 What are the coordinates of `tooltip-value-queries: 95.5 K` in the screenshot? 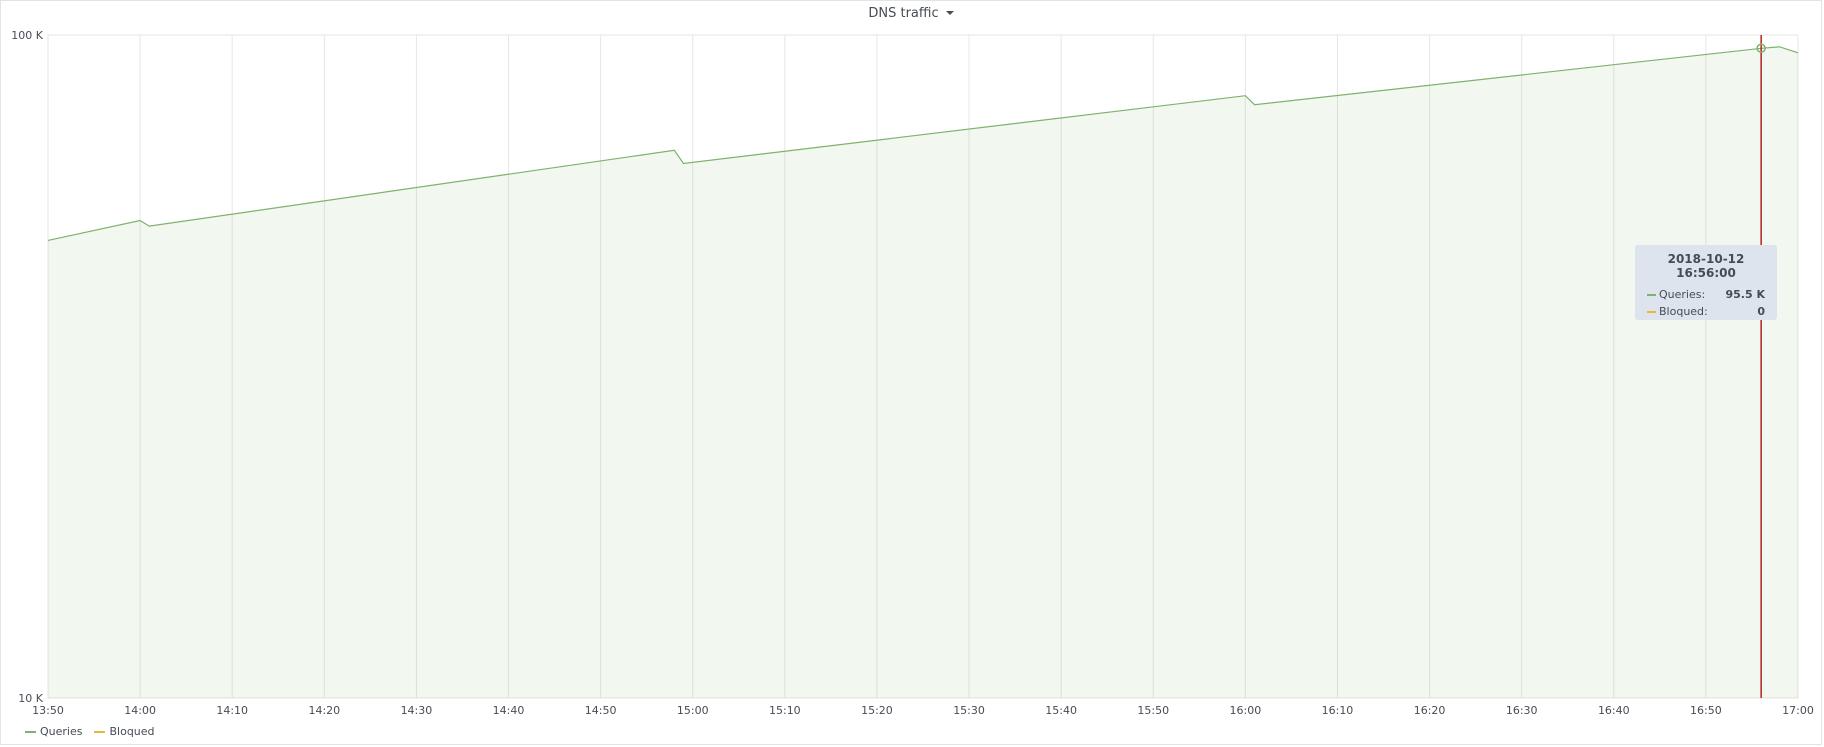 It's located at (1745, 294).